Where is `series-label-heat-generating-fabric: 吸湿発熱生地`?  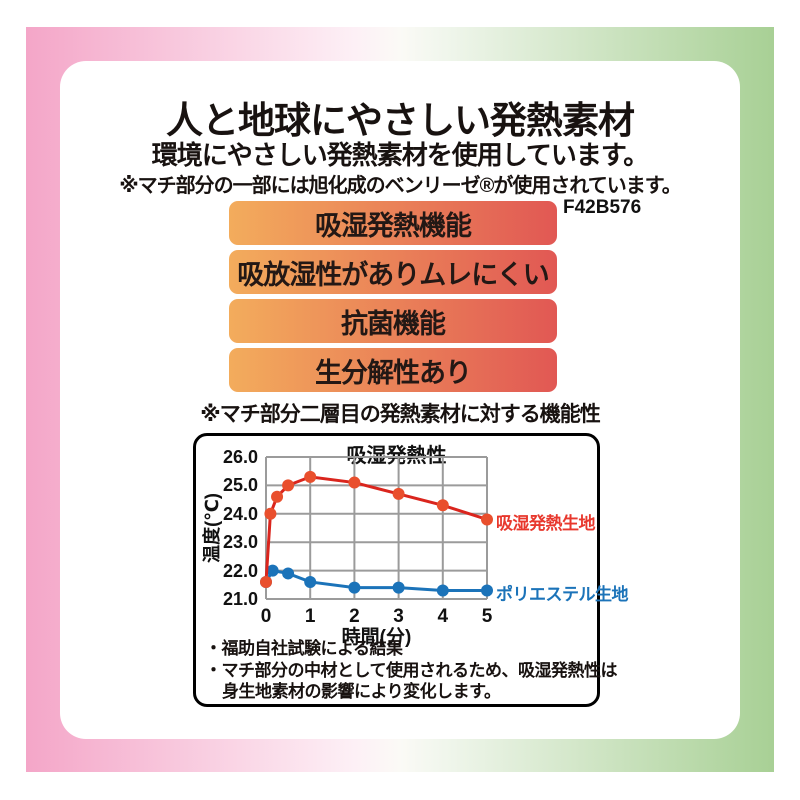 series-label-heat-generating-fabric: 吸湿発熱生地 is located at coordinates (546, 524).